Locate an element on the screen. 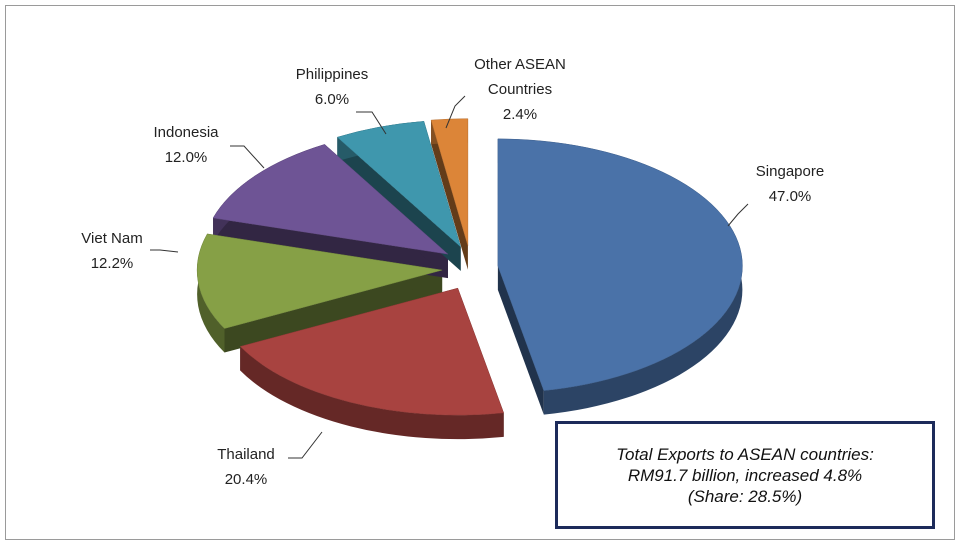 The height and width of the screenshot is (546, 960). annotation-line: (Share: 28.5%) is located at coordinates (745, 496).